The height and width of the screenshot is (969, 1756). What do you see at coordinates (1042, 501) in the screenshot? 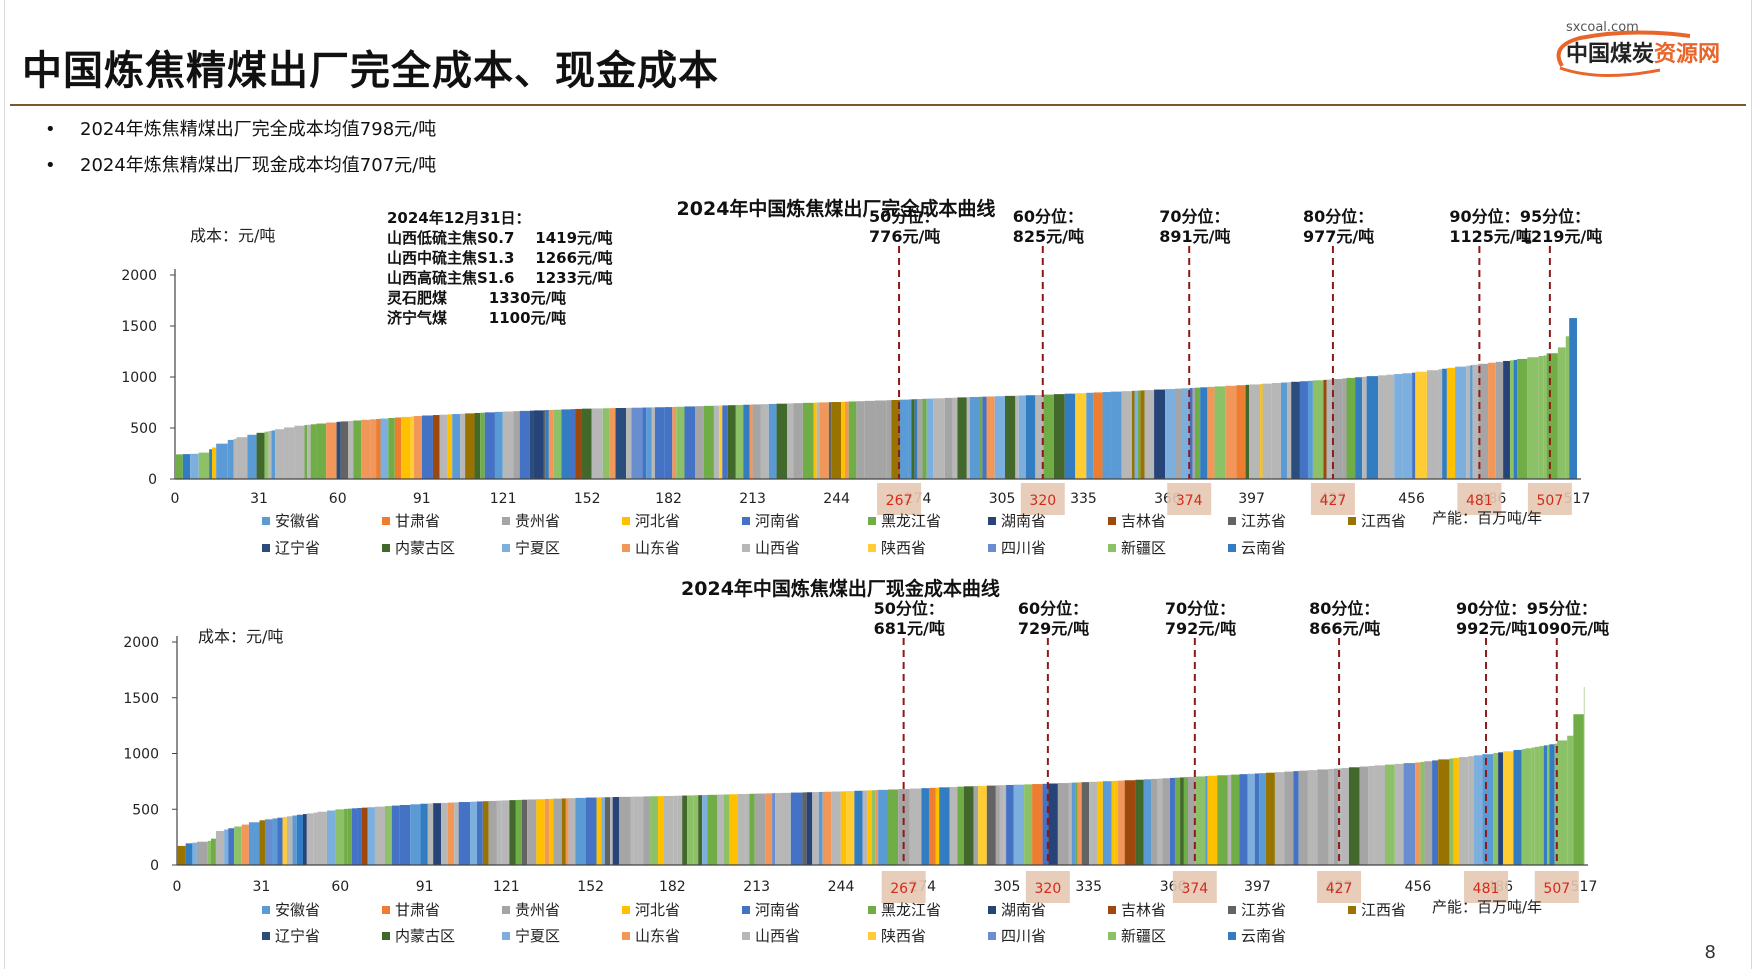
I see `capacity-value: 320` at bounding box center [1042, 501].